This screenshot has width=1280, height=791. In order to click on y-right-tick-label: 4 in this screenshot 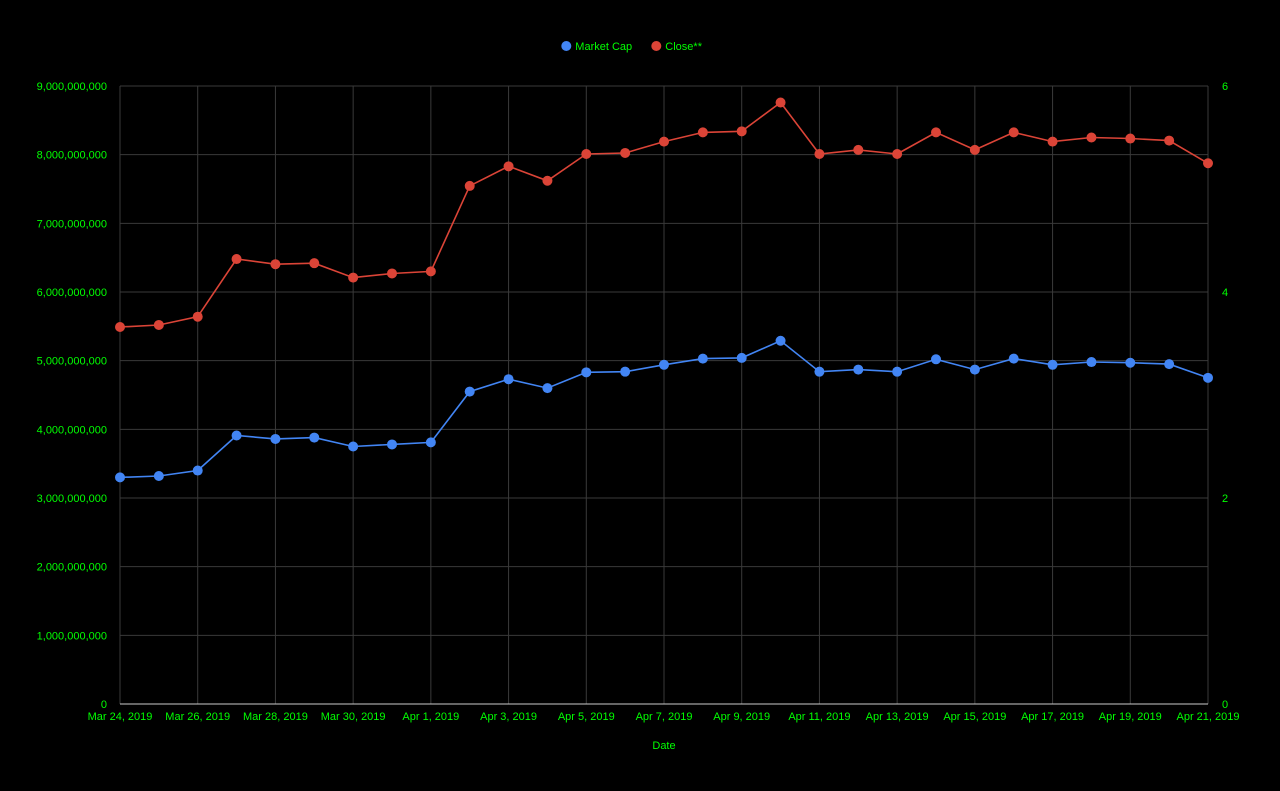, I will do `click(1225, 293)`.